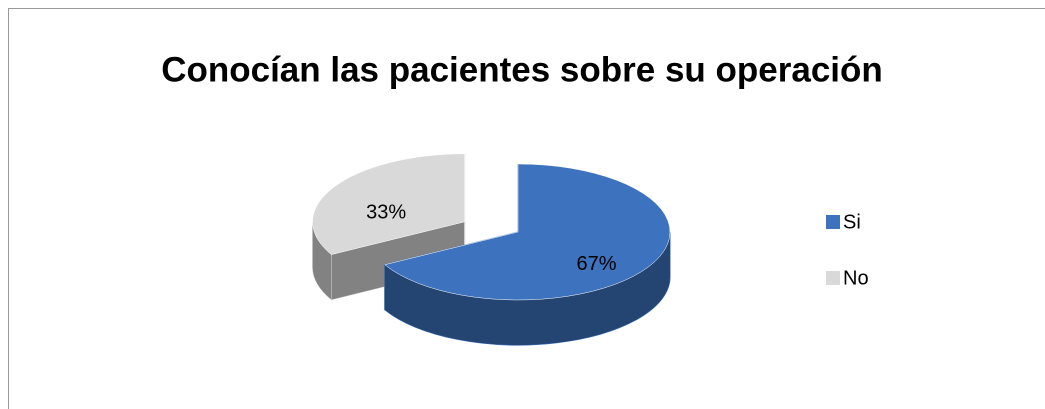  Describe the element at coordinates (852, 222) in the screenshot. I see `legend-label: Si` at that location.